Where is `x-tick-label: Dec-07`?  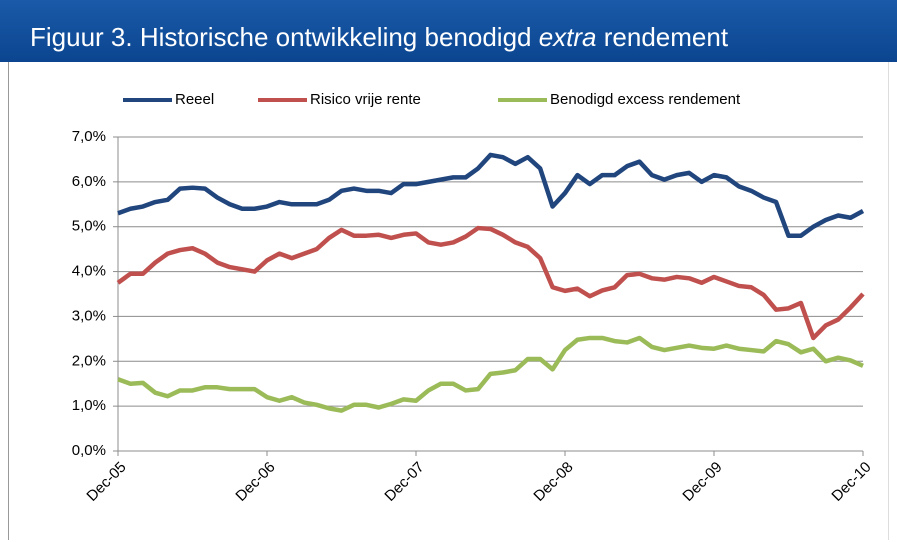
x-tick-label: Dec-07 is located at coordinates (404, 482).